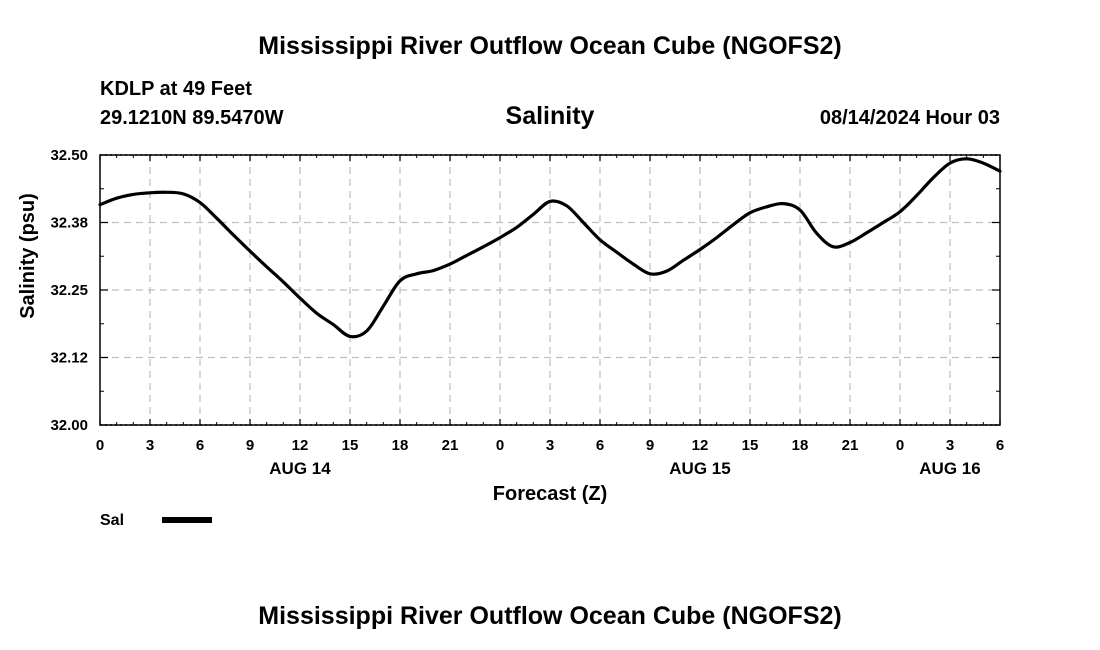 The width and height of the screenshot is (1100, 650). I want to click on y-tick-label: 32.12, so click(69, 358).